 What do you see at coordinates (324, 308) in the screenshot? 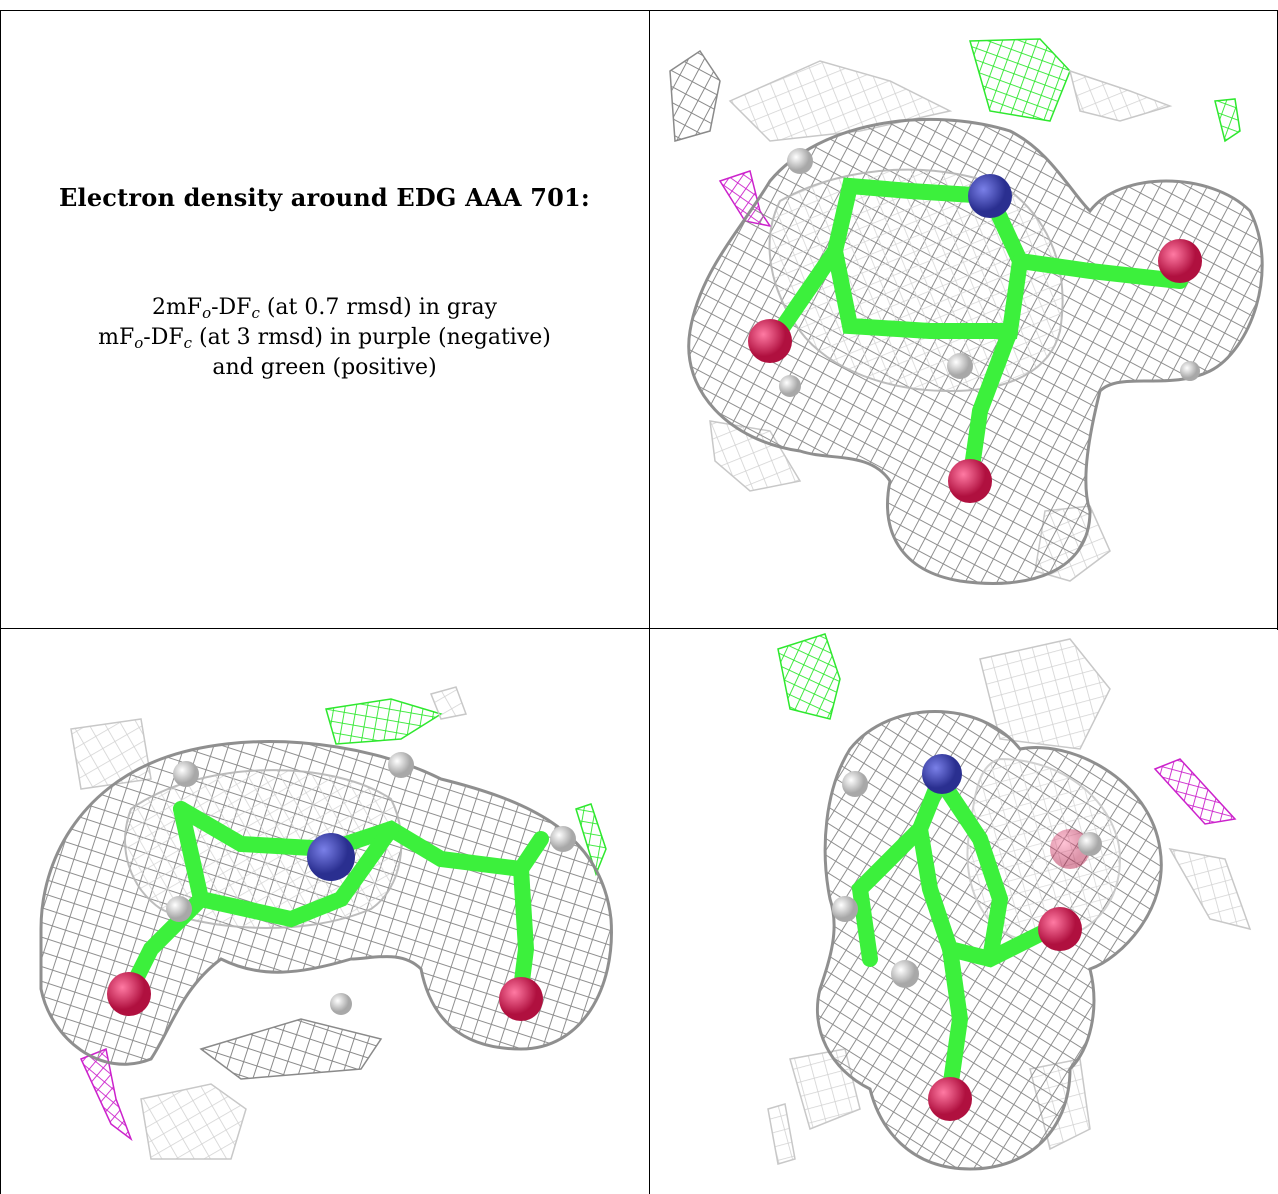
I see `legend-line-2mfo: 2mFo-DFc (at 0.7 rmsd) in gray` at bounding box center [324, 308].